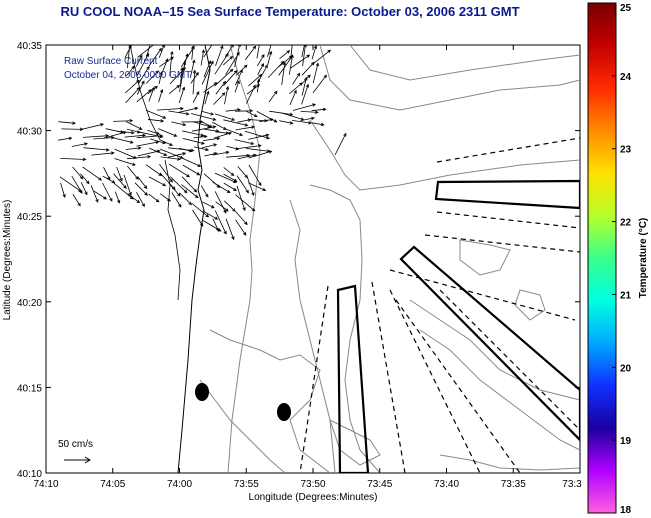  Describe the element at coordinates (626, 368) in the screenshot. I see `colorbar-tick-label: 20` at that location.